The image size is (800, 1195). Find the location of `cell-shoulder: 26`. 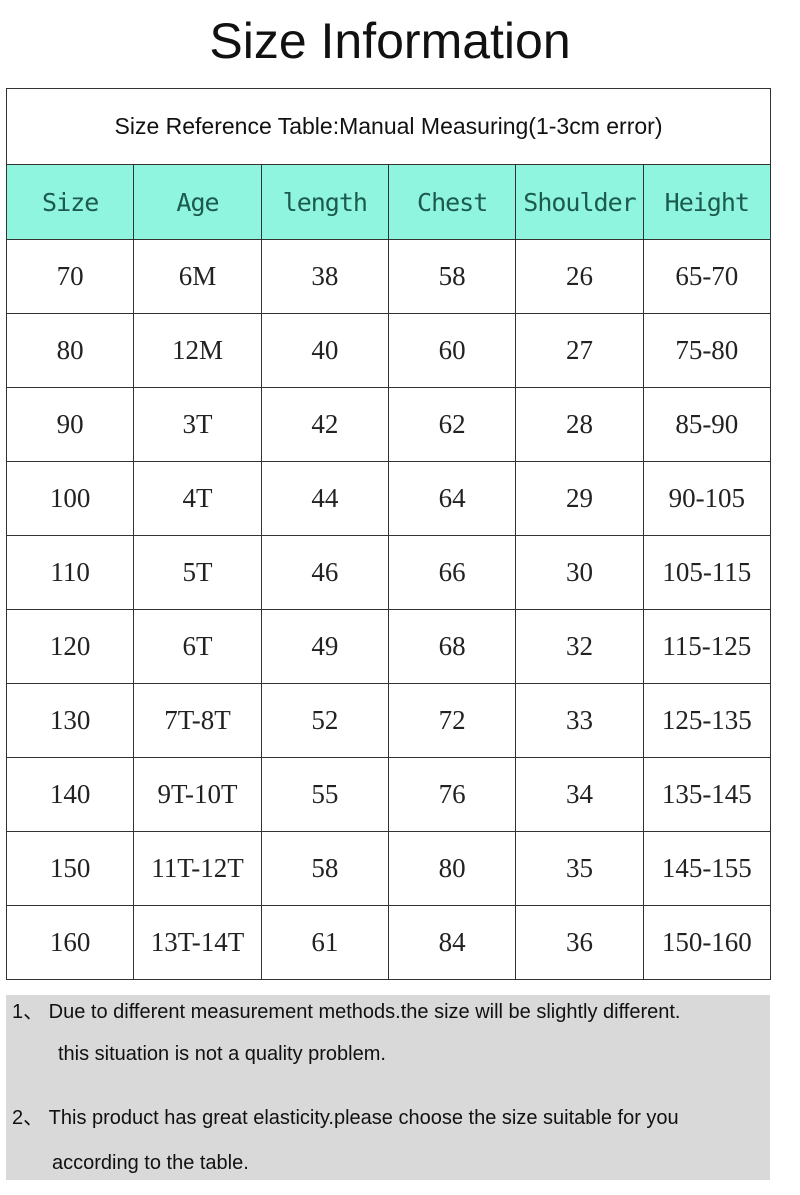

cell-shoulder: 26 is located at coordinates (579, 276).